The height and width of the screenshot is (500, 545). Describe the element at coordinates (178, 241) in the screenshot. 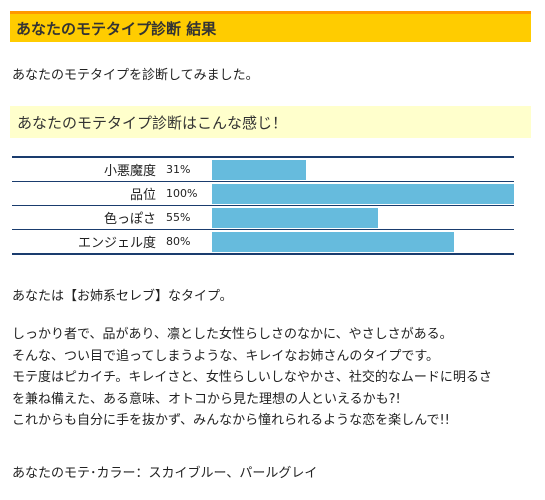

I see `meter-percent: 80%` at that location.